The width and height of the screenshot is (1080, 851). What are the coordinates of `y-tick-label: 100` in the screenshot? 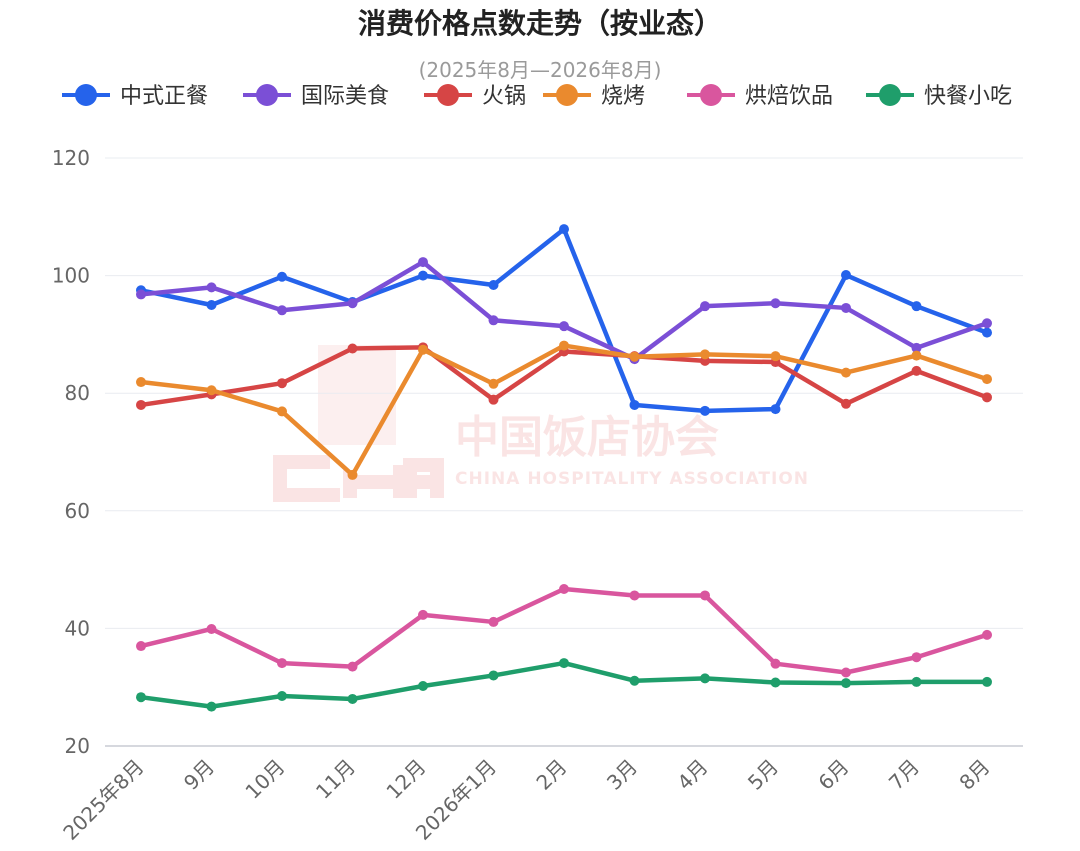 It's located at (71, 276).